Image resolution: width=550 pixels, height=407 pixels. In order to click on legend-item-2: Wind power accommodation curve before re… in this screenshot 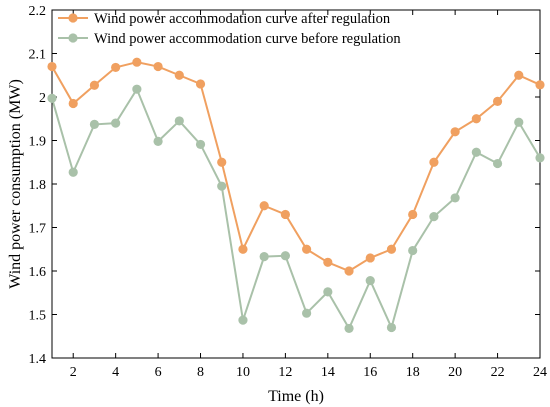, I will do `click(229, 39)`.